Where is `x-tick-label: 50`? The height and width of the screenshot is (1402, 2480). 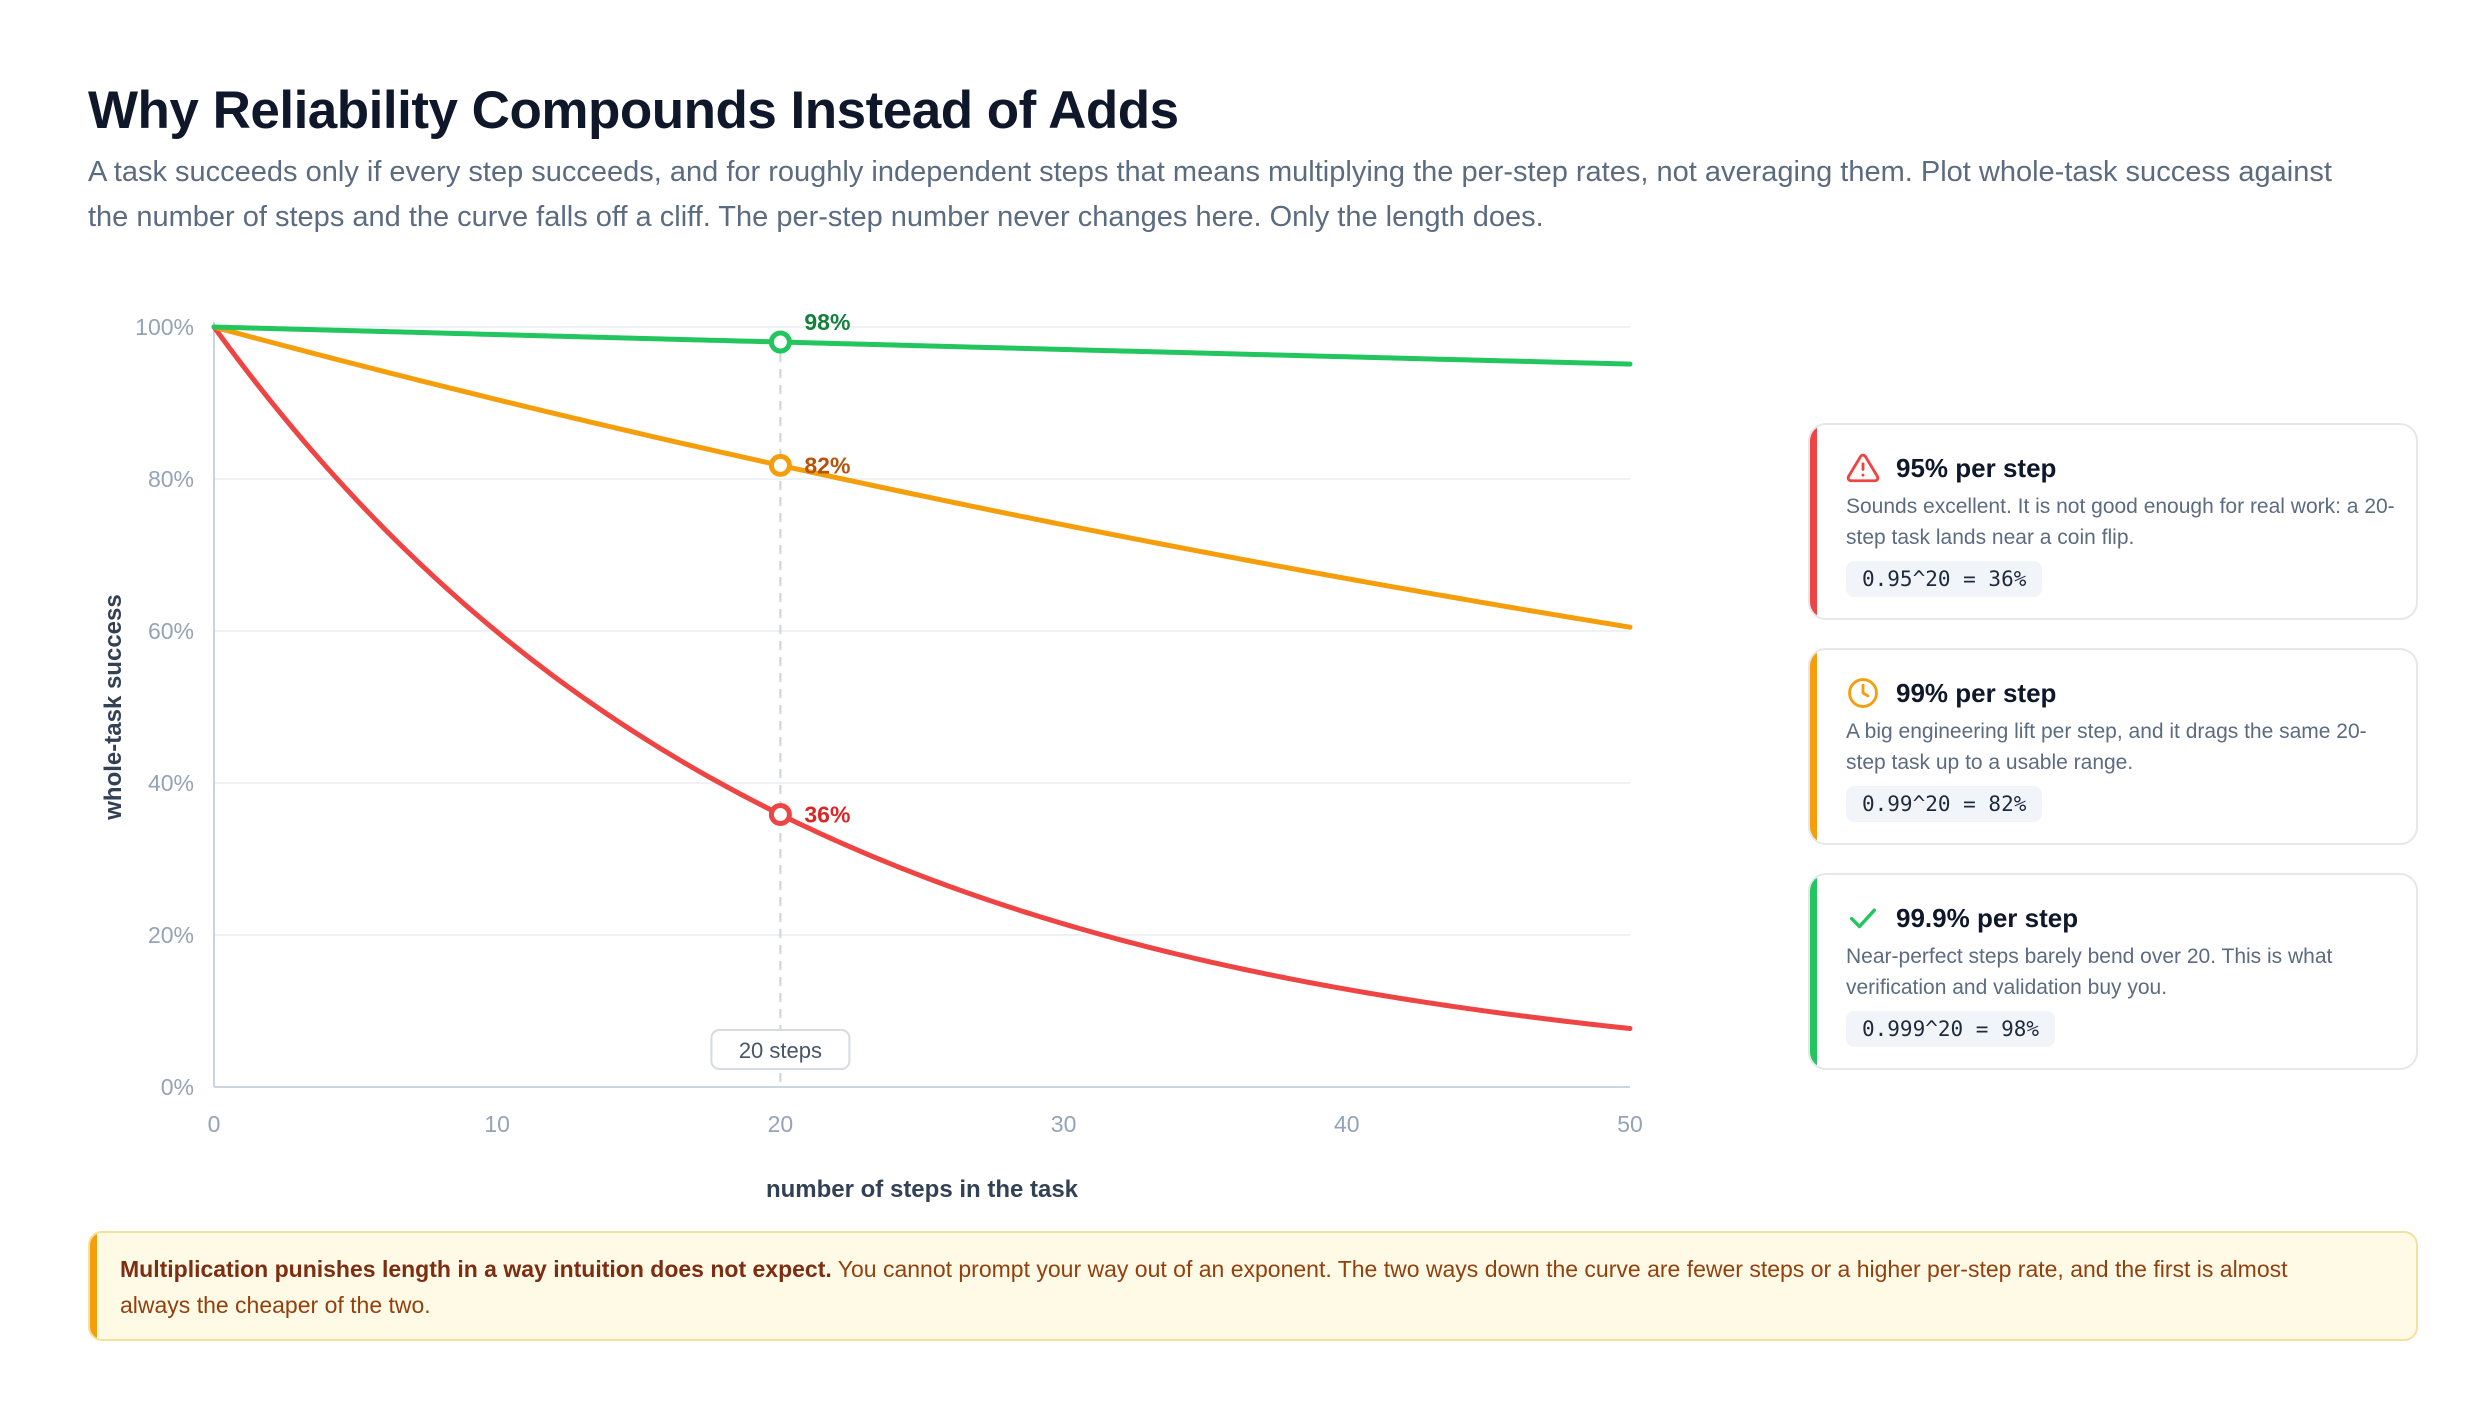 x-tick-label: 50 is located at coordinates (1630, 1124).